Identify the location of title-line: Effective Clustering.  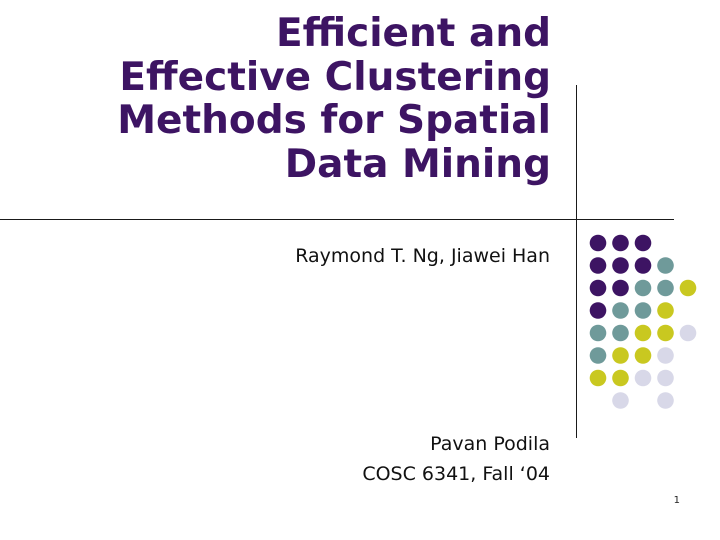
(335, 77).